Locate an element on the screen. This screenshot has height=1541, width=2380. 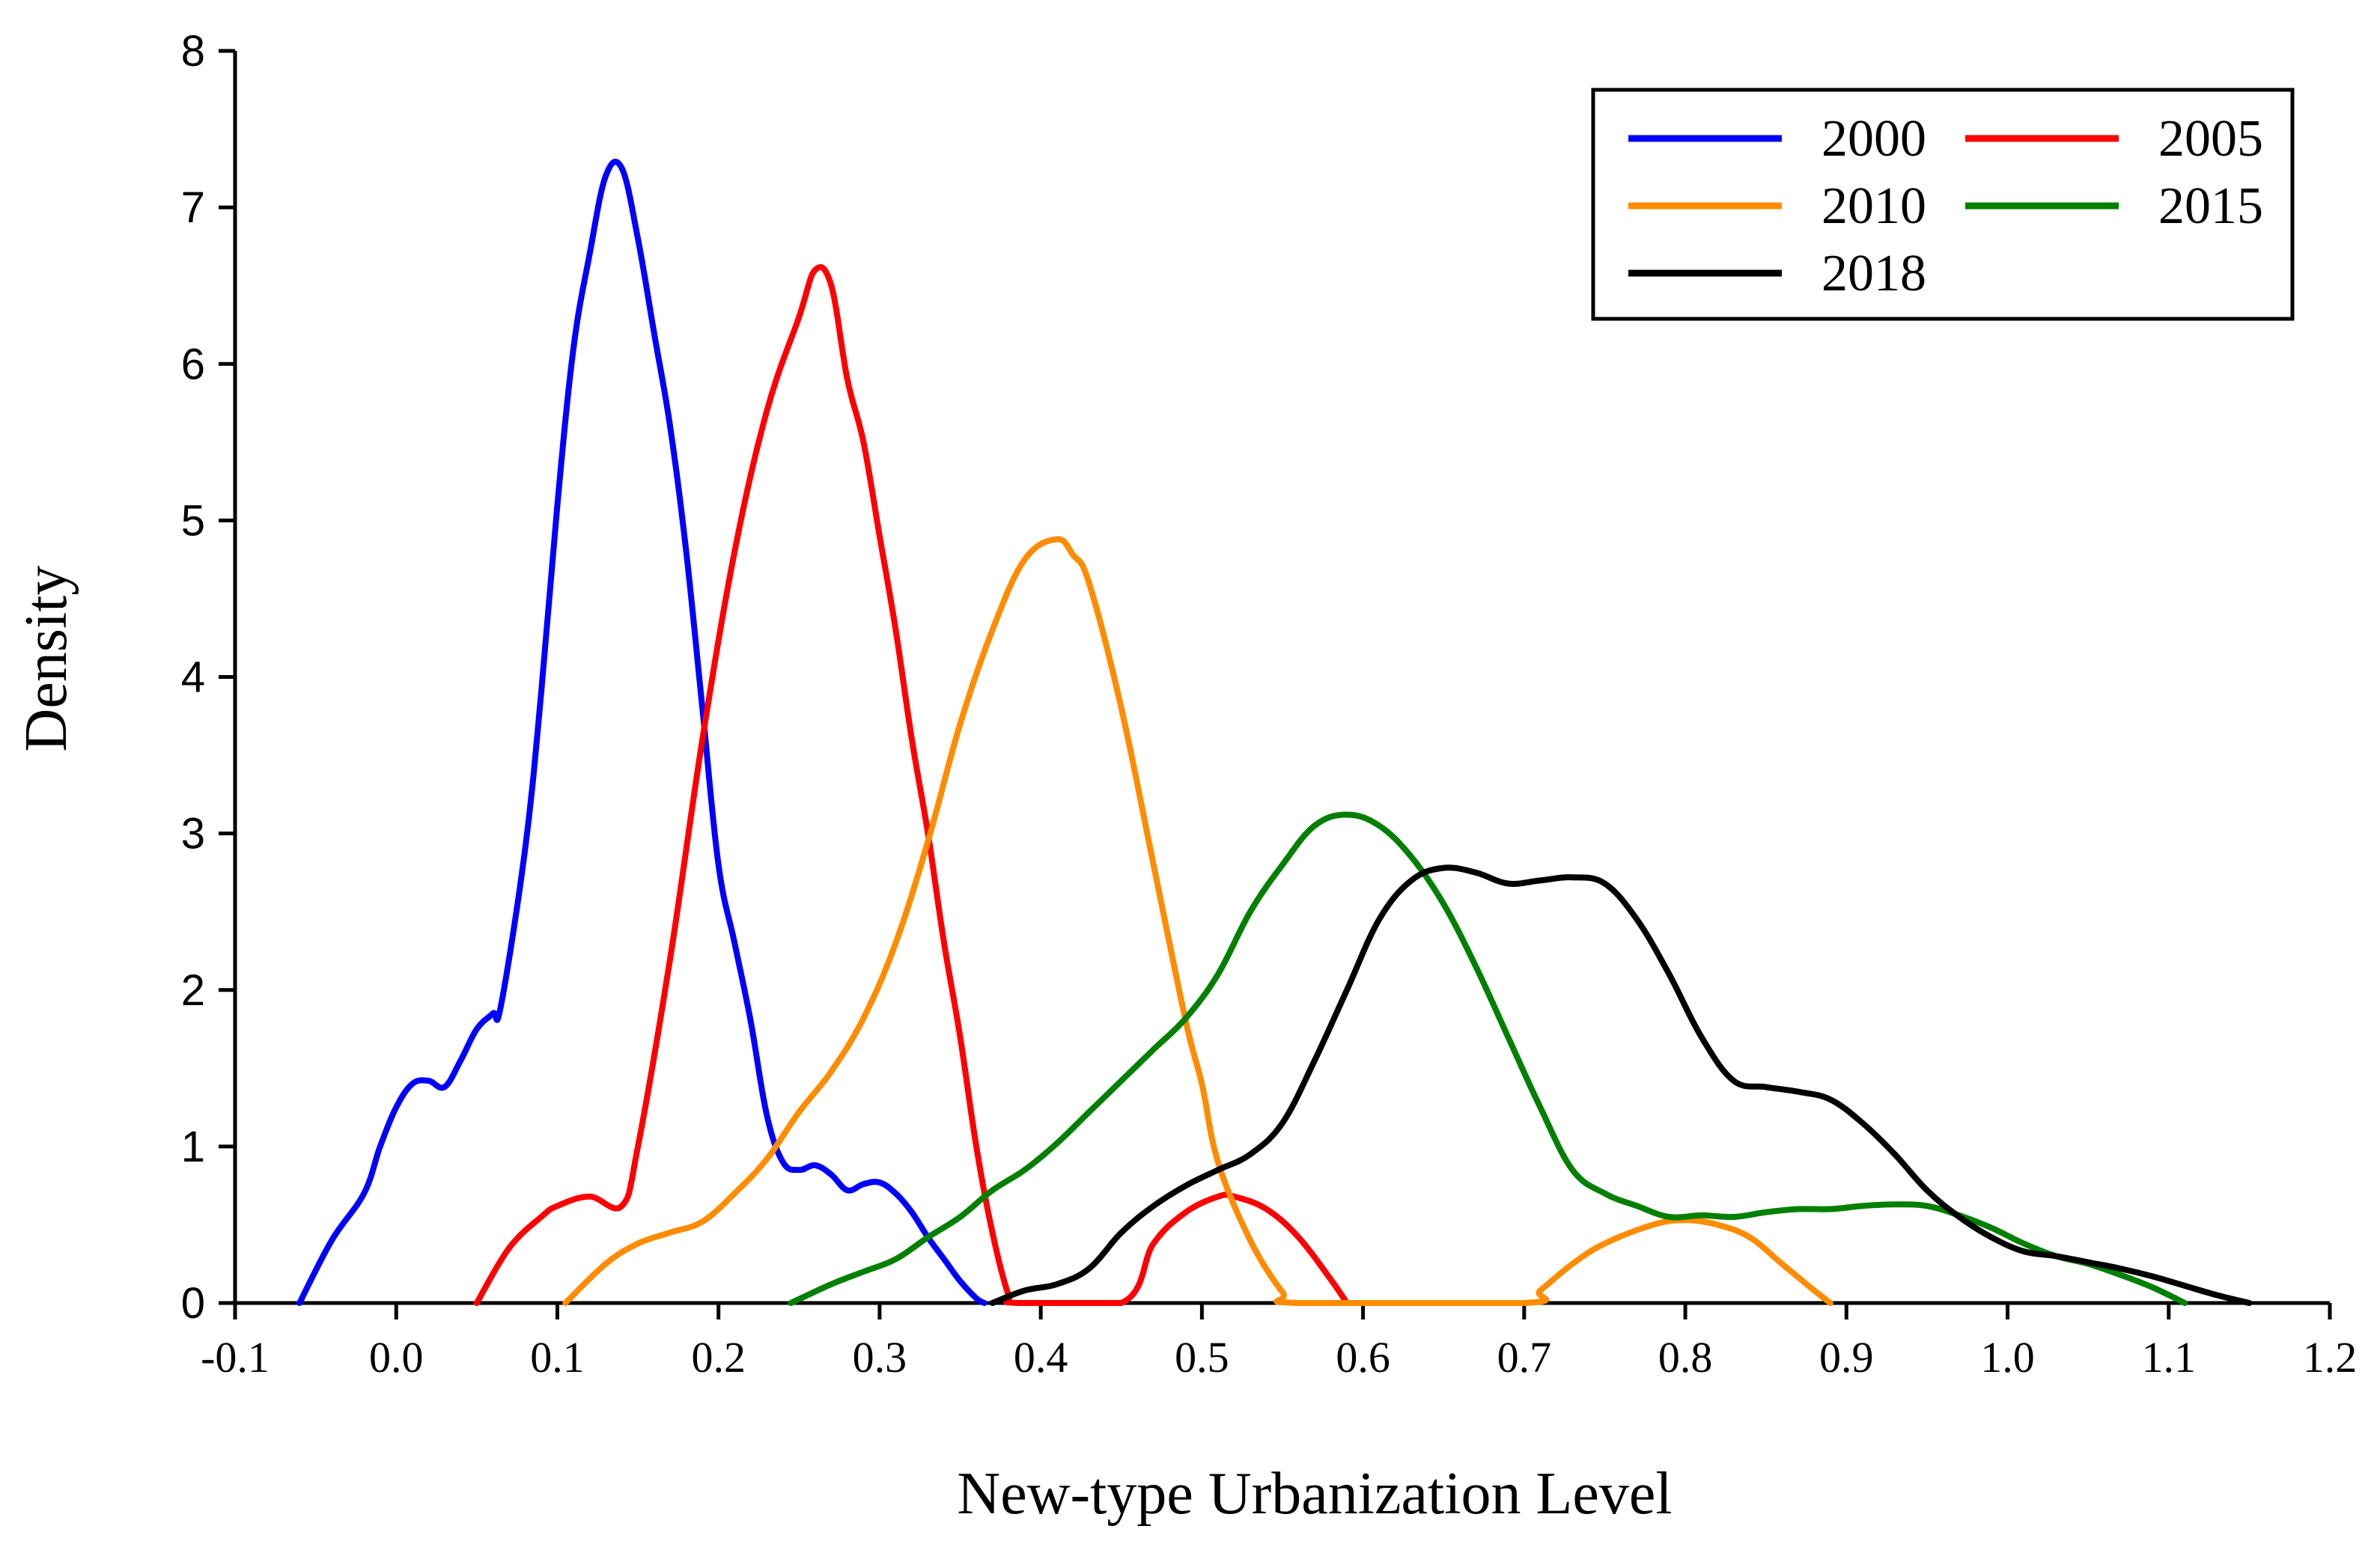
y-axis-label: Density is located at coordinates (46, 659).